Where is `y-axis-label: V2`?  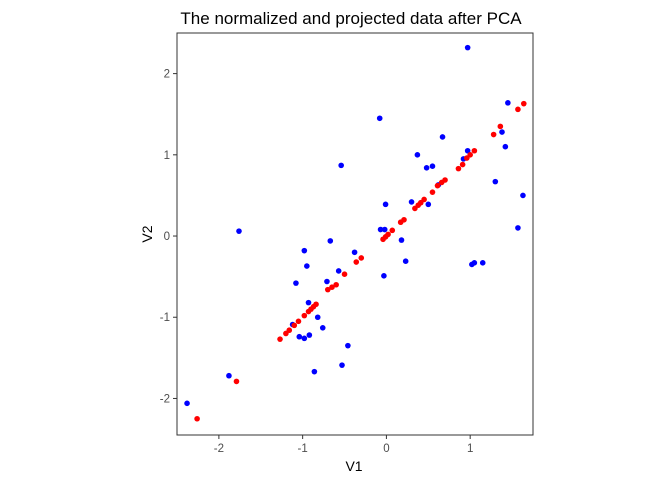 y-axis-label: V2 is located at coordinates (147, 233).